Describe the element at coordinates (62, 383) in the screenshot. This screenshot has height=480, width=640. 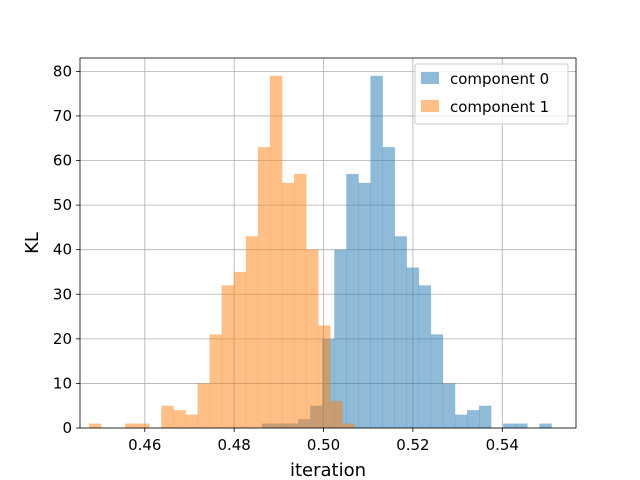
I see `y-tick-label: 10` at that location.